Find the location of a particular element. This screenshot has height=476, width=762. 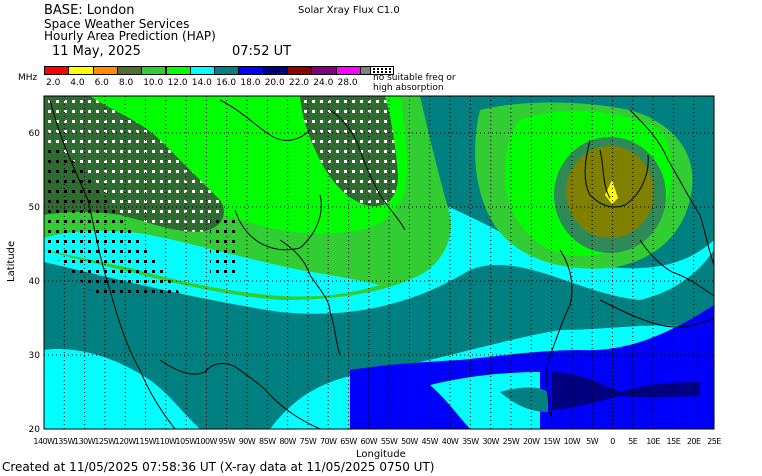

y-axis-label: Latitude is located at coordinates (11, 261).